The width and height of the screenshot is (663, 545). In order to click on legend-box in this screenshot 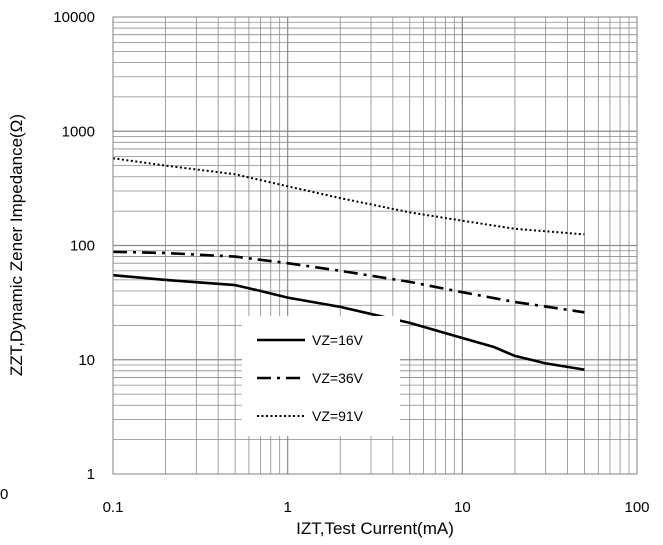, I will do `click(321, 376)`.